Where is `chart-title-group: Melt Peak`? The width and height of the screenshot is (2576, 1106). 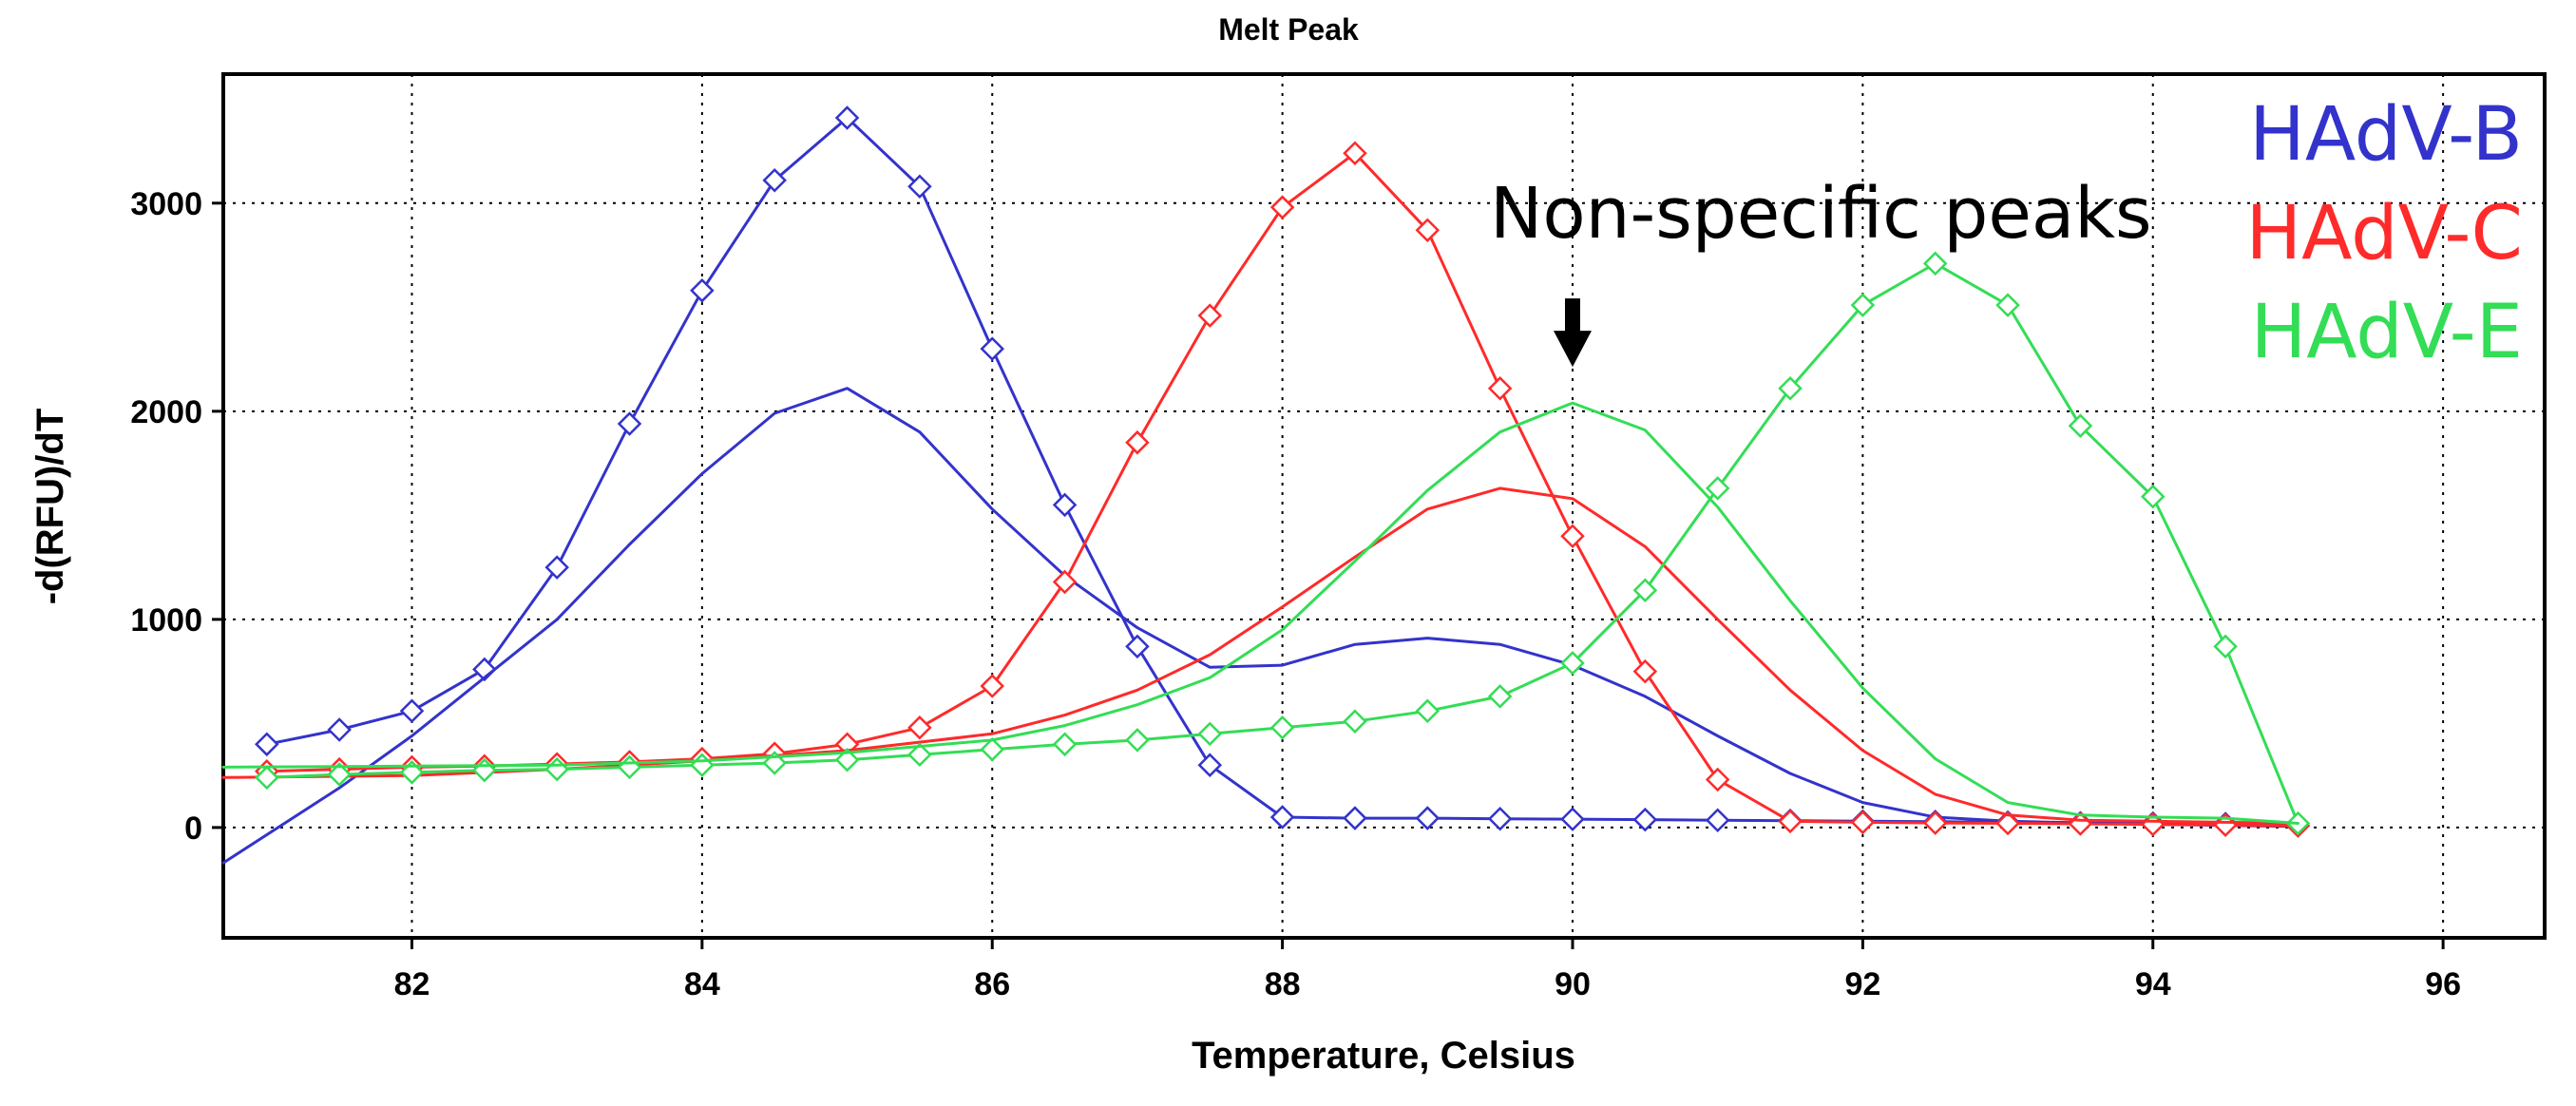
chart-title-group: Melt Peak is located at coordinates (1288, 29).